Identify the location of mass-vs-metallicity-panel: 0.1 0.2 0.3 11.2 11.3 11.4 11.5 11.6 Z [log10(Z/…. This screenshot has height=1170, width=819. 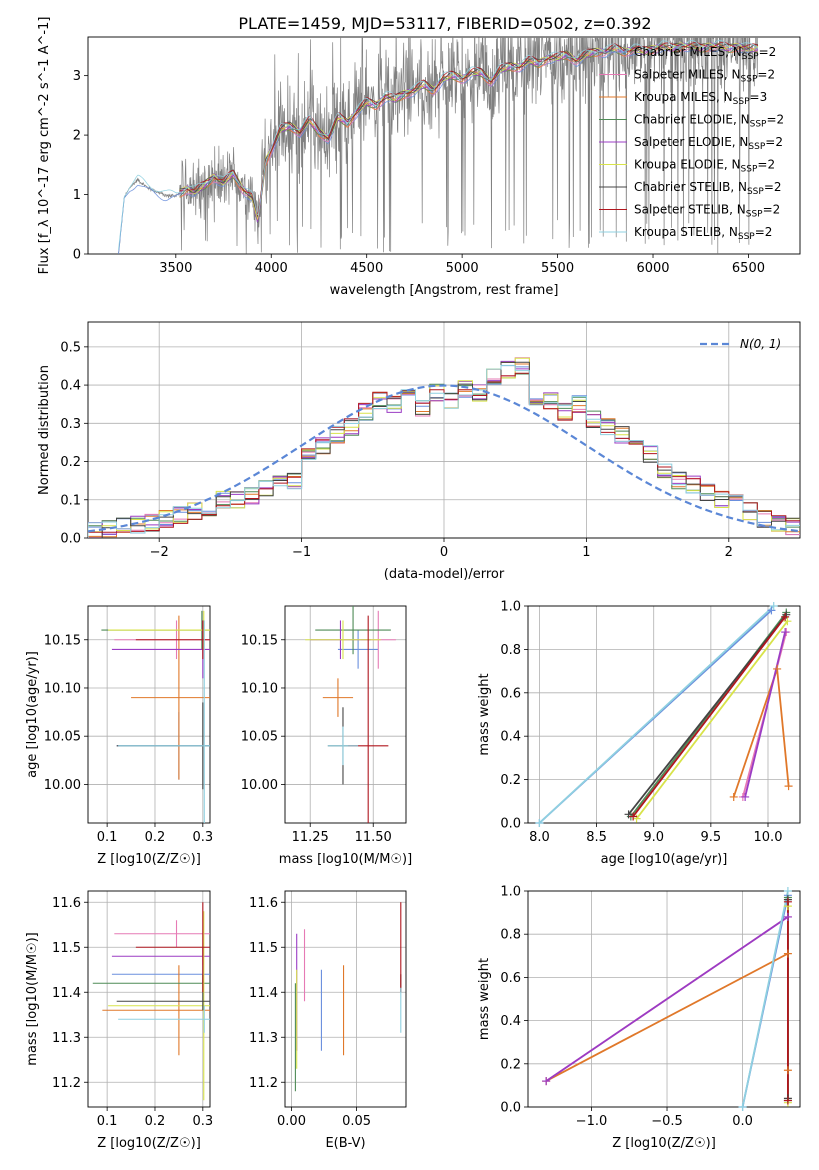
(119, 1020).